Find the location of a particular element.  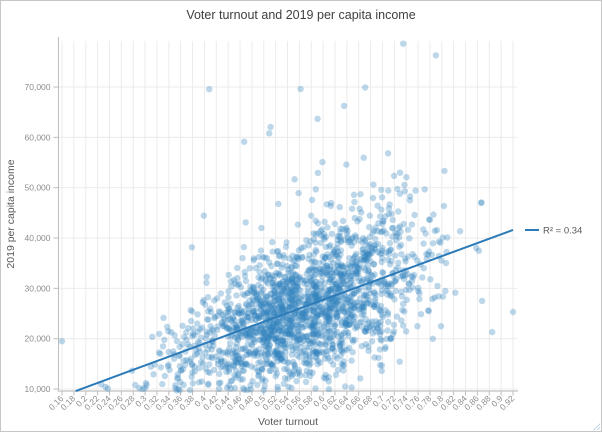

y-tick-label: 50,000 is located at coordinates (38, 188).